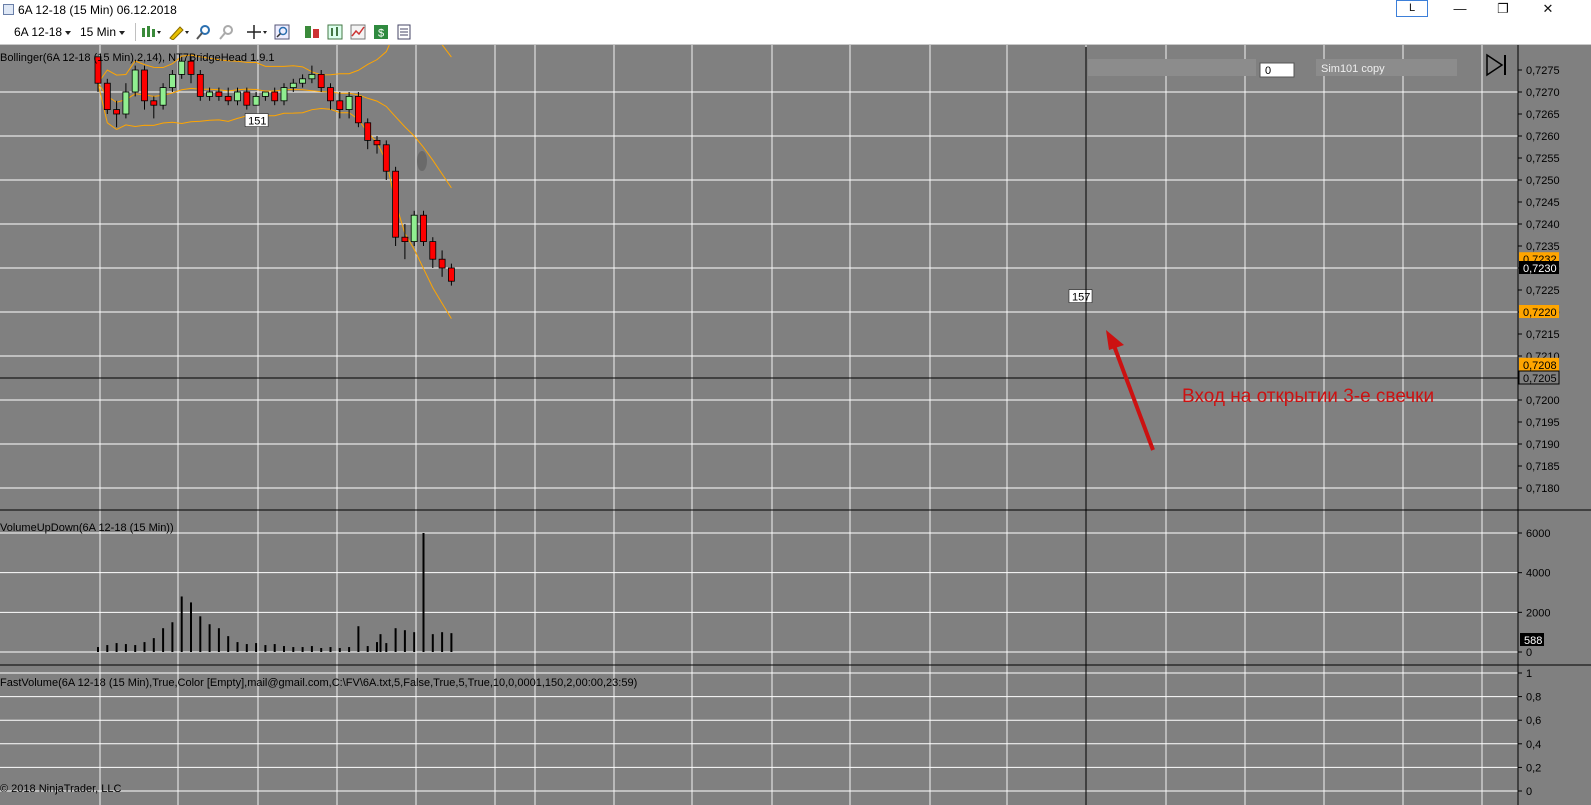 The height and width of the screenshot is (805, 1591). I want to click on volume-tick-label: 6000, so click(1538, 534).